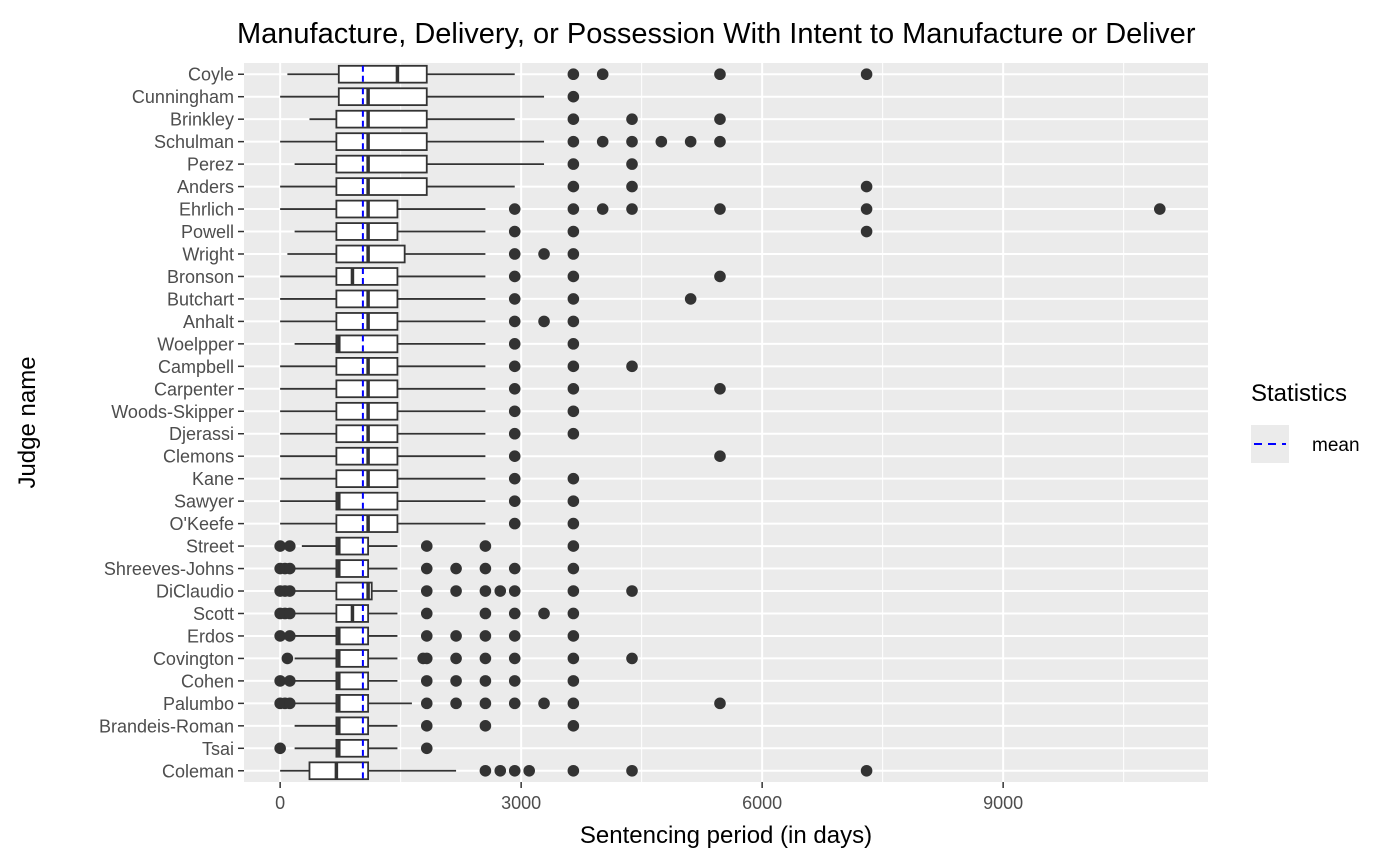 The width and height of the screenshot is (1400, 865). What do you see at coordinates (166, 726) in the screenshot?
I see `y-tick-label: Brandeis-Roman` at bounding box center [166, 726].